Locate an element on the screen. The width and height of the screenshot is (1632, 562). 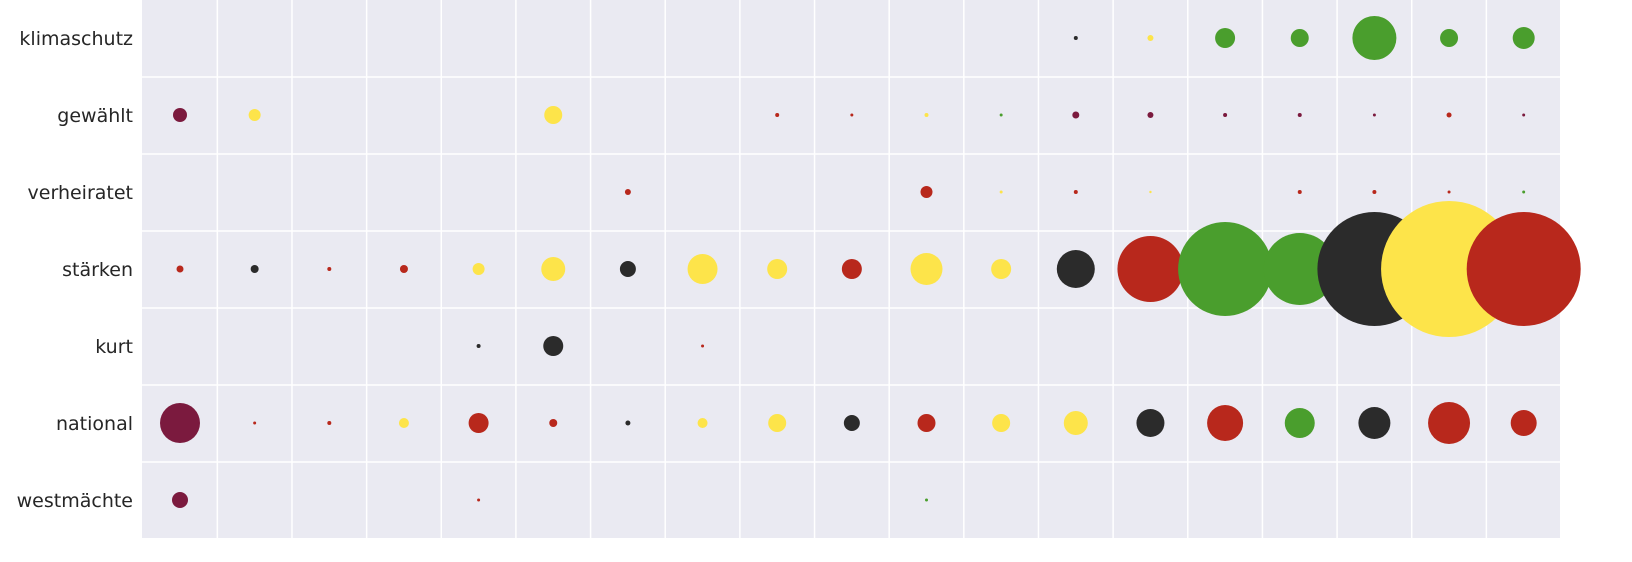
y-tick-label: kurt is located at coordinates (114, 347).